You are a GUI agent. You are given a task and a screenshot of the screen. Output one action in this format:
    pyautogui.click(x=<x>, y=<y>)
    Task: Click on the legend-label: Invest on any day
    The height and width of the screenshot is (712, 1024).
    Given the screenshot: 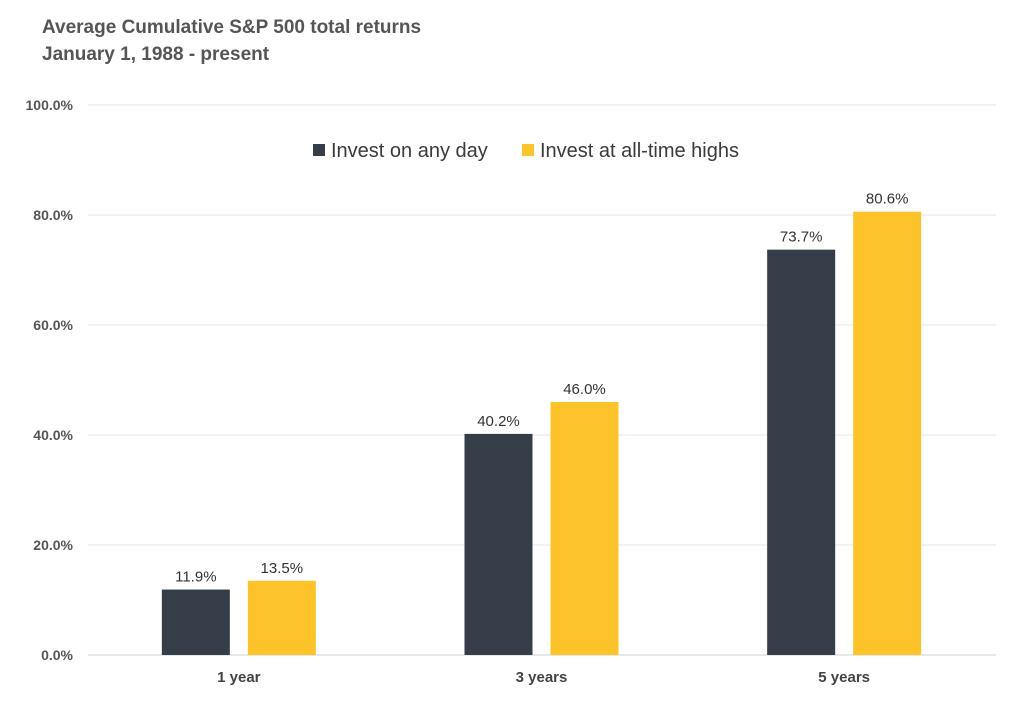 What is the action you would take?
    pyautogui.click(x=409, y=151)
    